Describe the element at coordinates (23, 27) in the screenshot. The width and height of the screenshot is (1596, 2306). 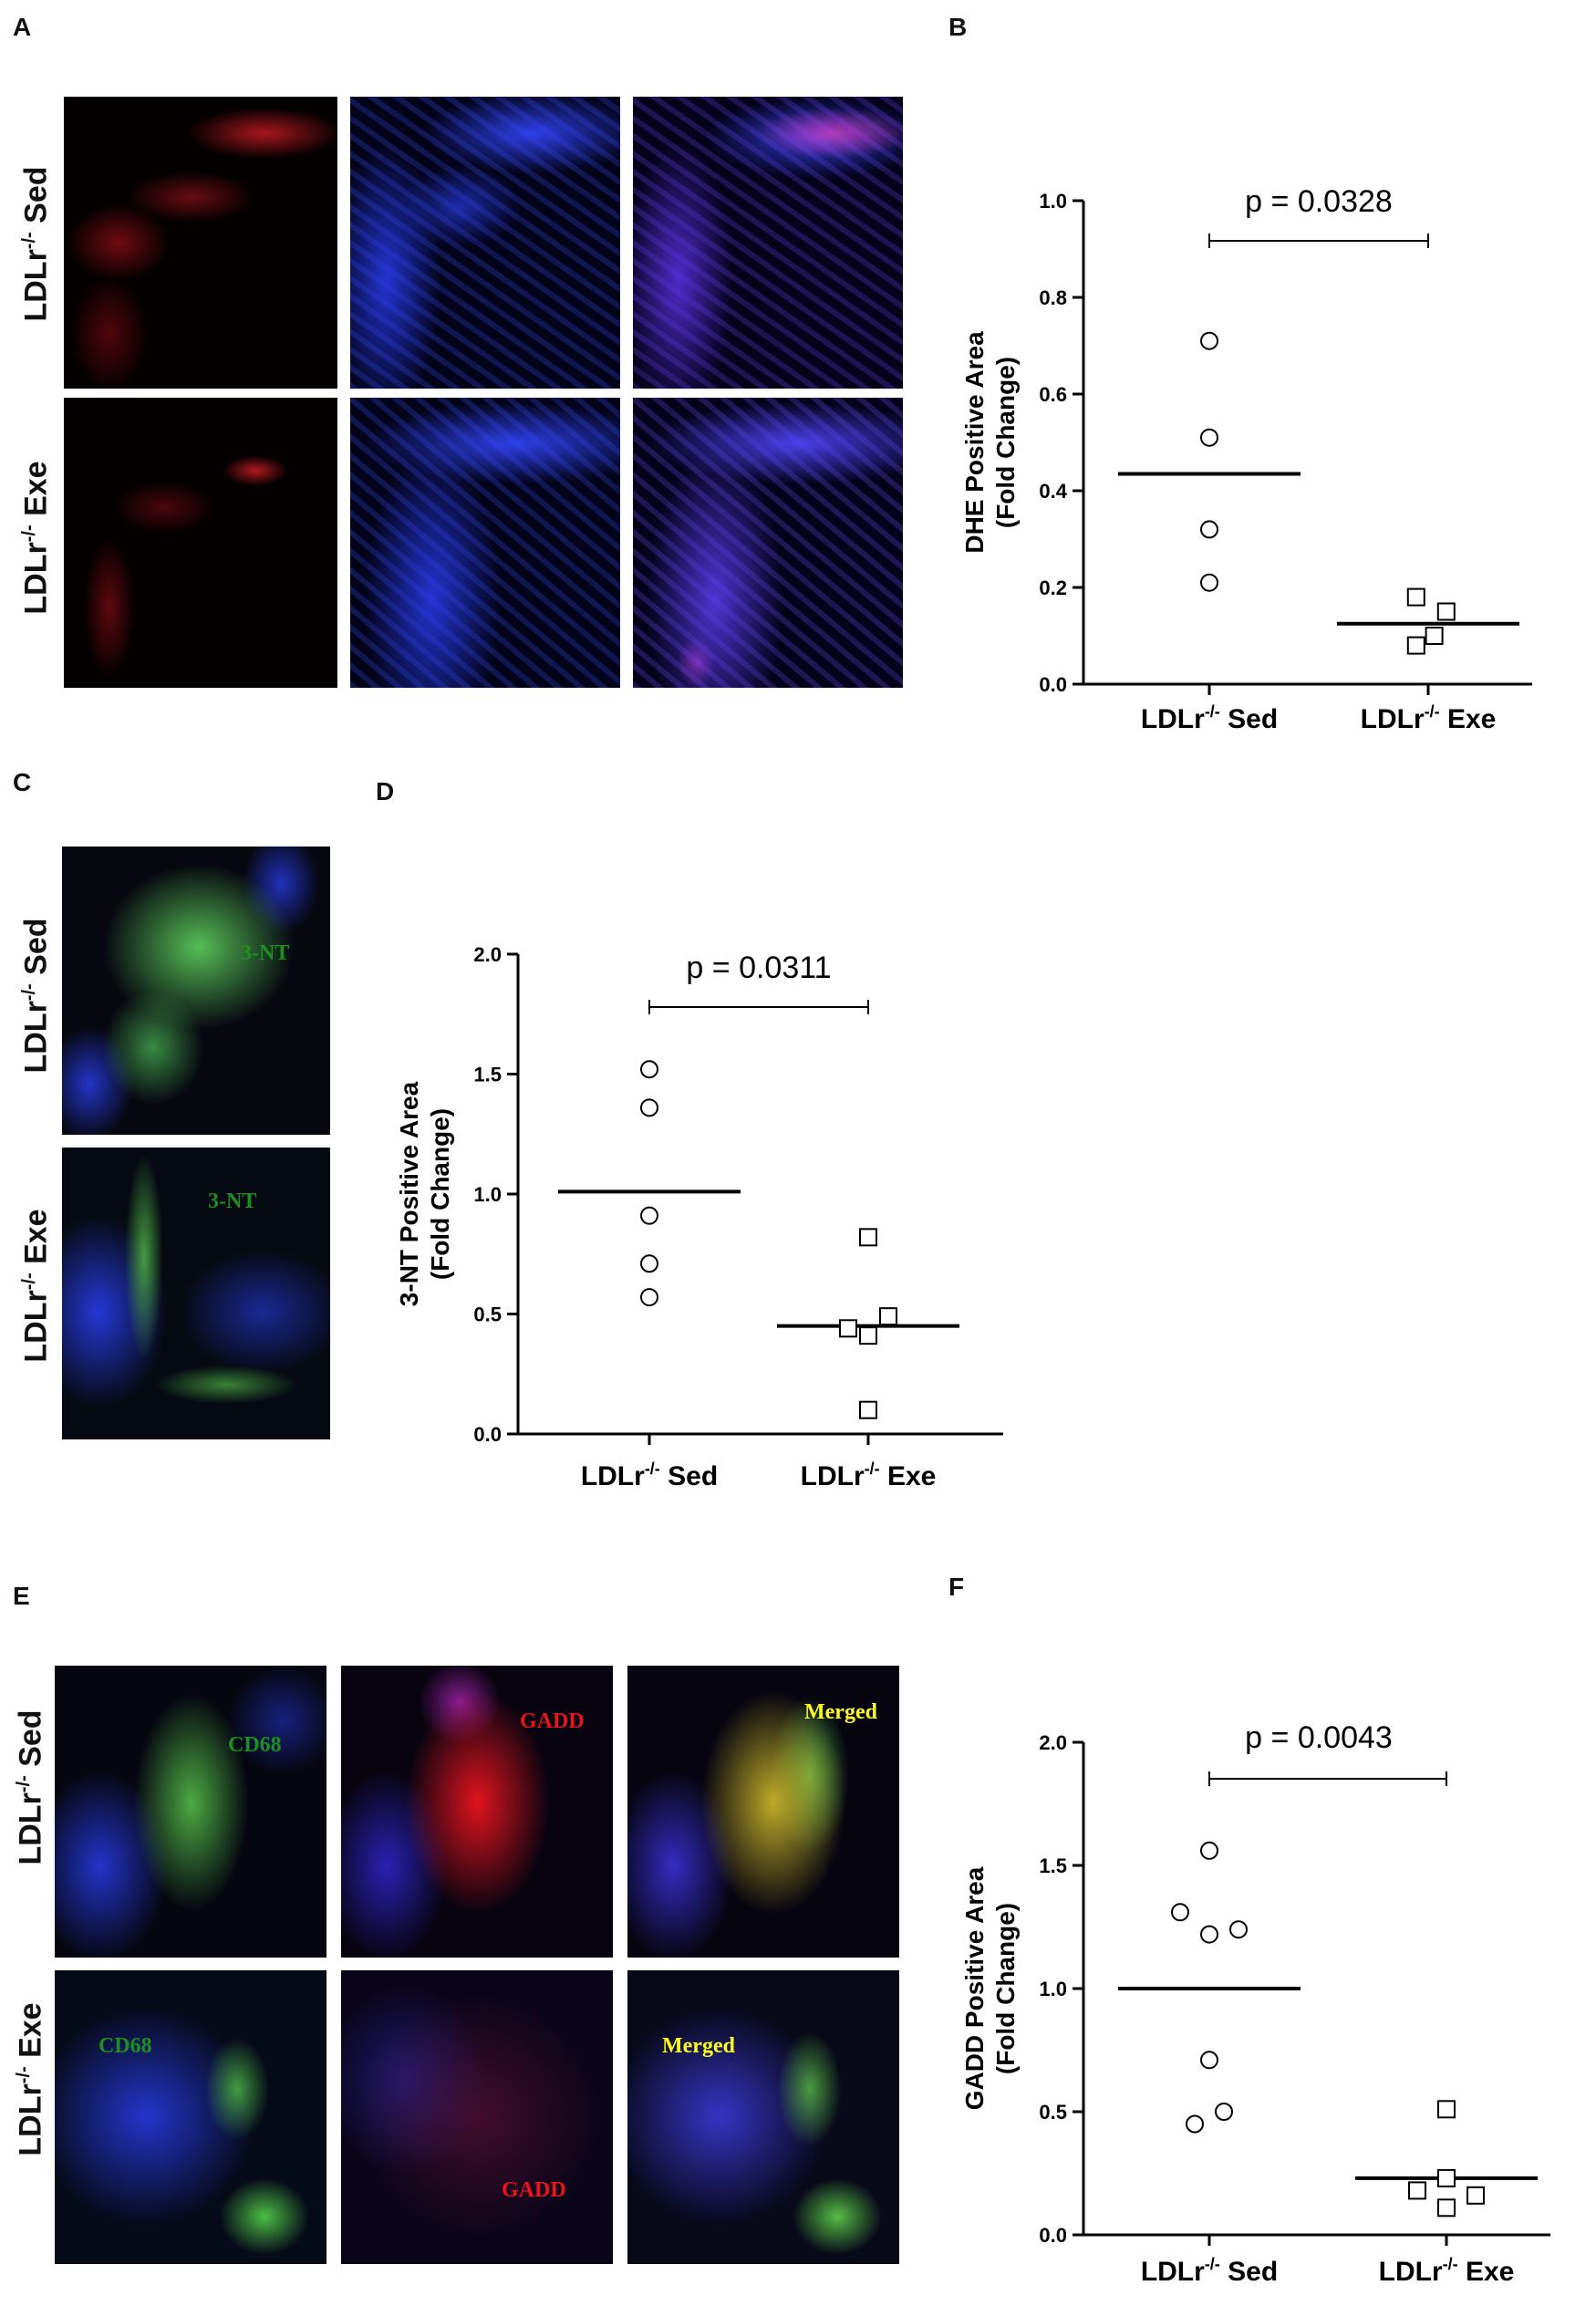
I see `panel-letter-a: A` at that location.